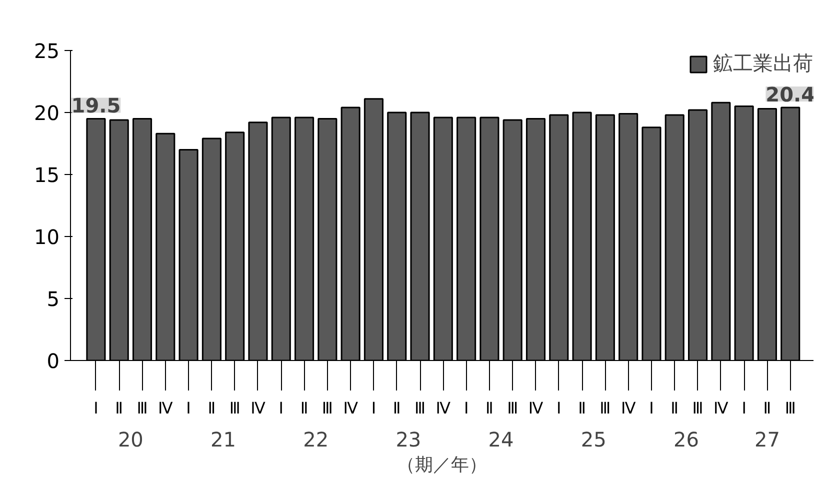 This screenshot has height=478, width=833. What do you see at coordinates (409, 440) in the screenshot?
I see `text: 23` at bounding box center [409, 440].